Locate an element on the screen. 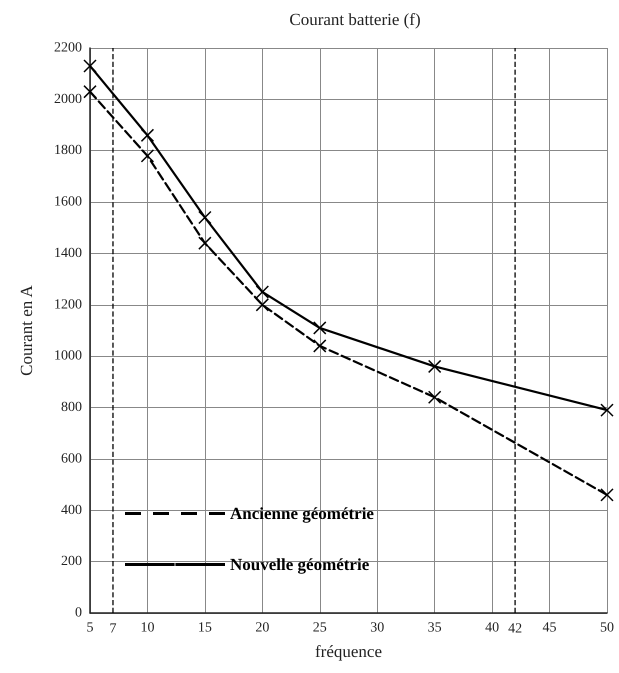 The image size is (619, 673). ref-line-label: 42 is located at coordinates (515, 629).